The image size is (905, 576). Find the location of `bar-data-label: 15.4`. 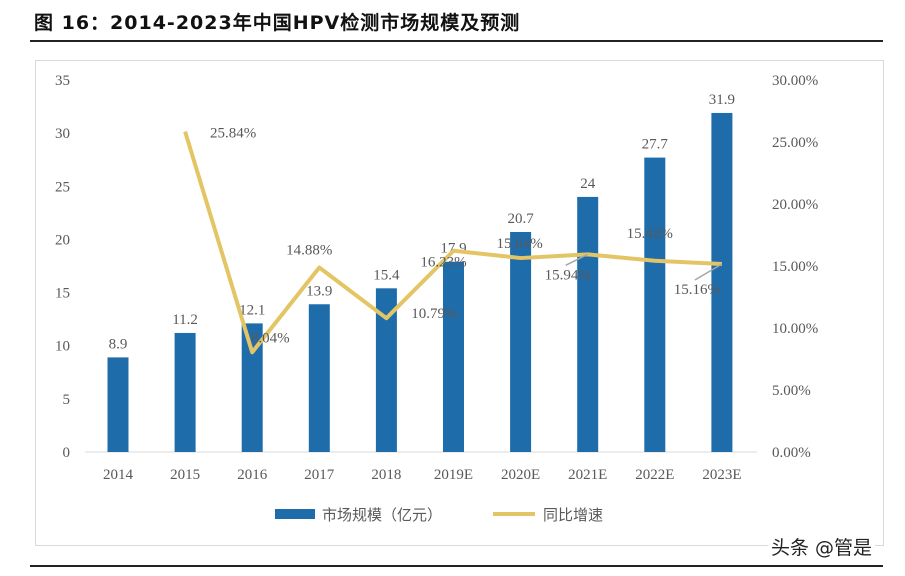

bar-data-label: 15.4 is located at coordinates (386, 275).